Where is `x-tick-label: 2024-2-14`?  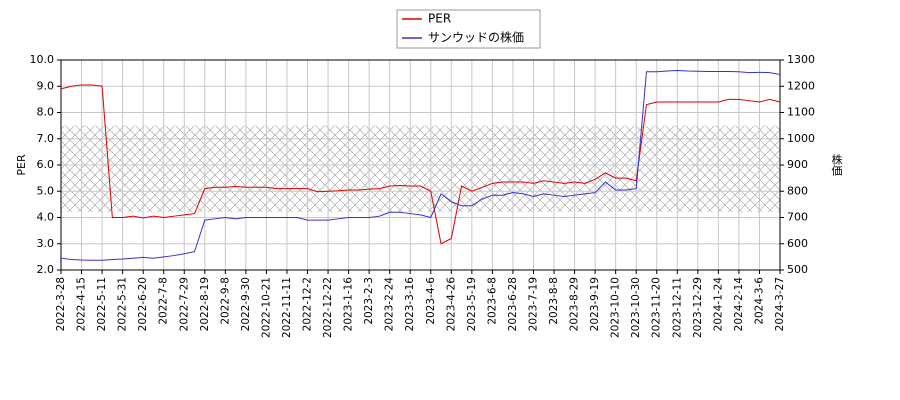
x-tick-label: 2024-2-14 is located at coordinates (739, 304).